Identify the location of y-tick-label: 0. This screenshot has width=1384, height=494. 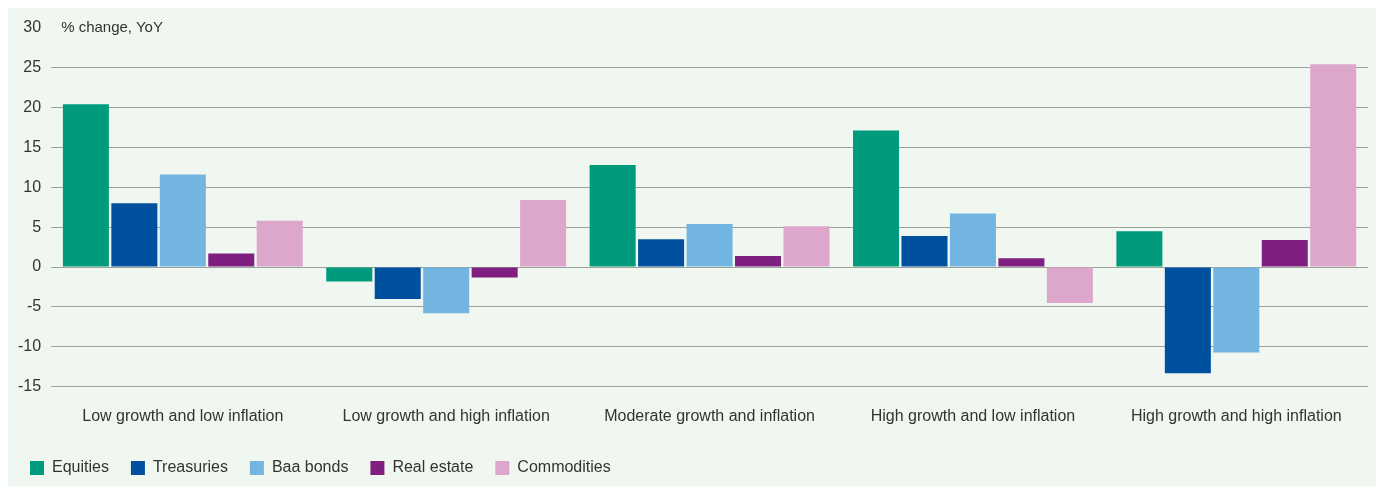
(37, 266).